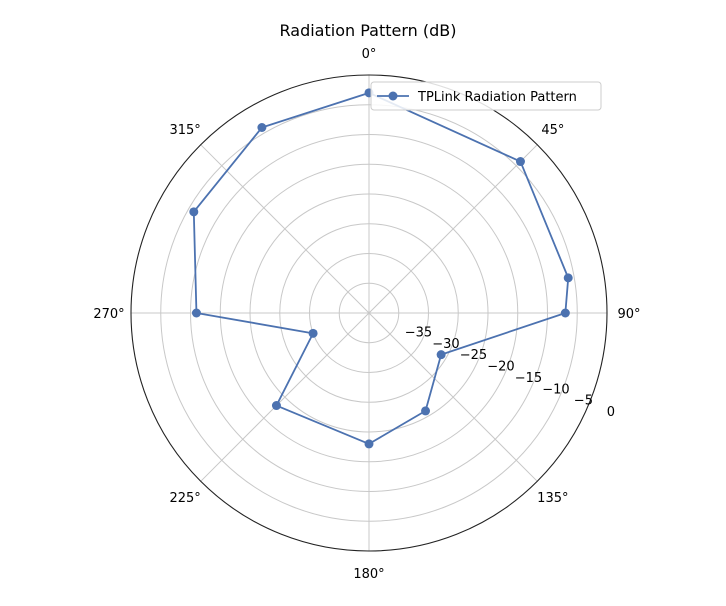  What do you see at coordinates (184, 498) in the screenshot?
I see `theta-tick-label: 225°` at bounding box center [184, 498].